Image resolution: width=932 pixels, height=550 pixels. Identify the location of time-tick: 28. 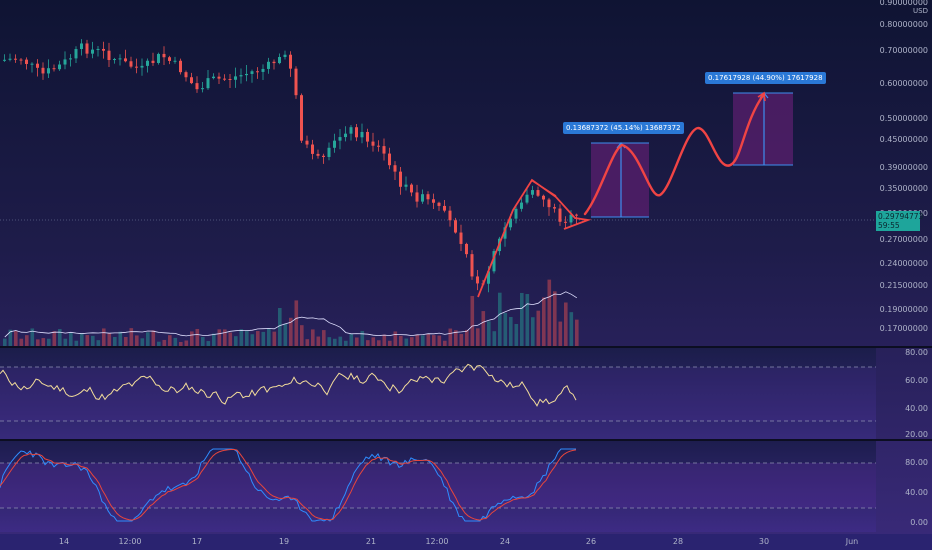
(678, 541).